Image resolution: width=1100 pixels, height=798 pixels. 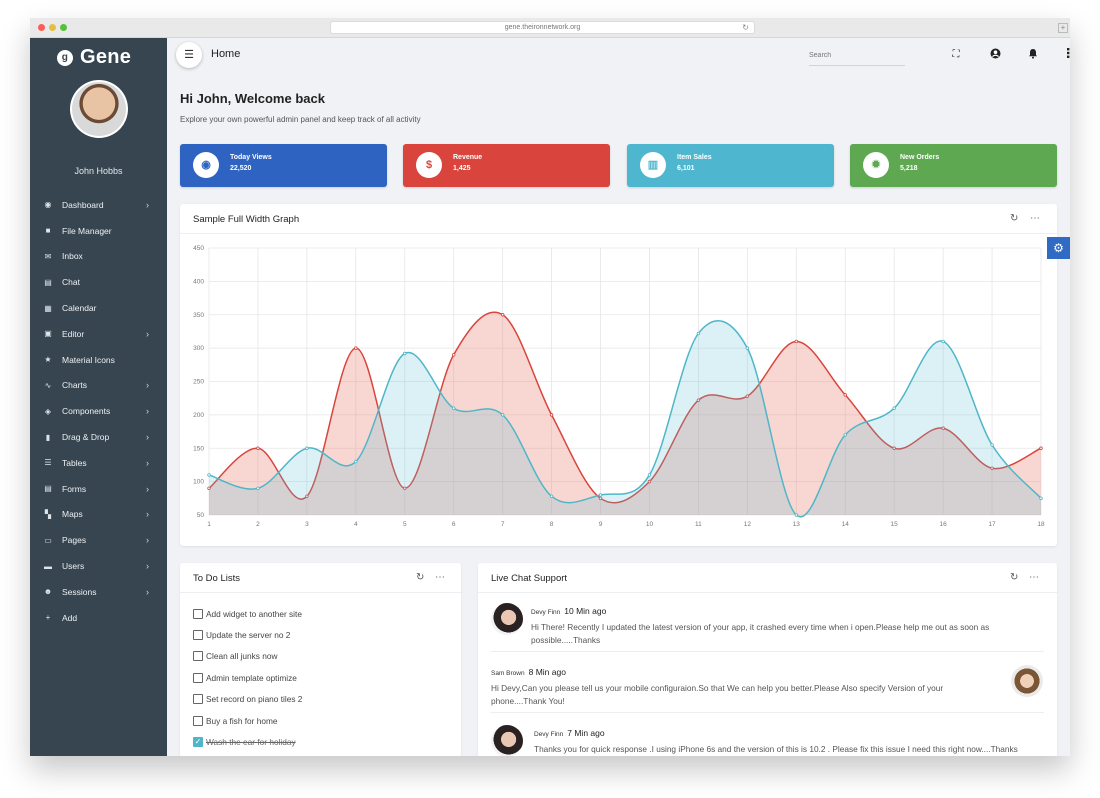 What do you see at coordinates (876, 165) in the screenshot?
I see `orders-icon: ✹` at bounding box center [876, 165].